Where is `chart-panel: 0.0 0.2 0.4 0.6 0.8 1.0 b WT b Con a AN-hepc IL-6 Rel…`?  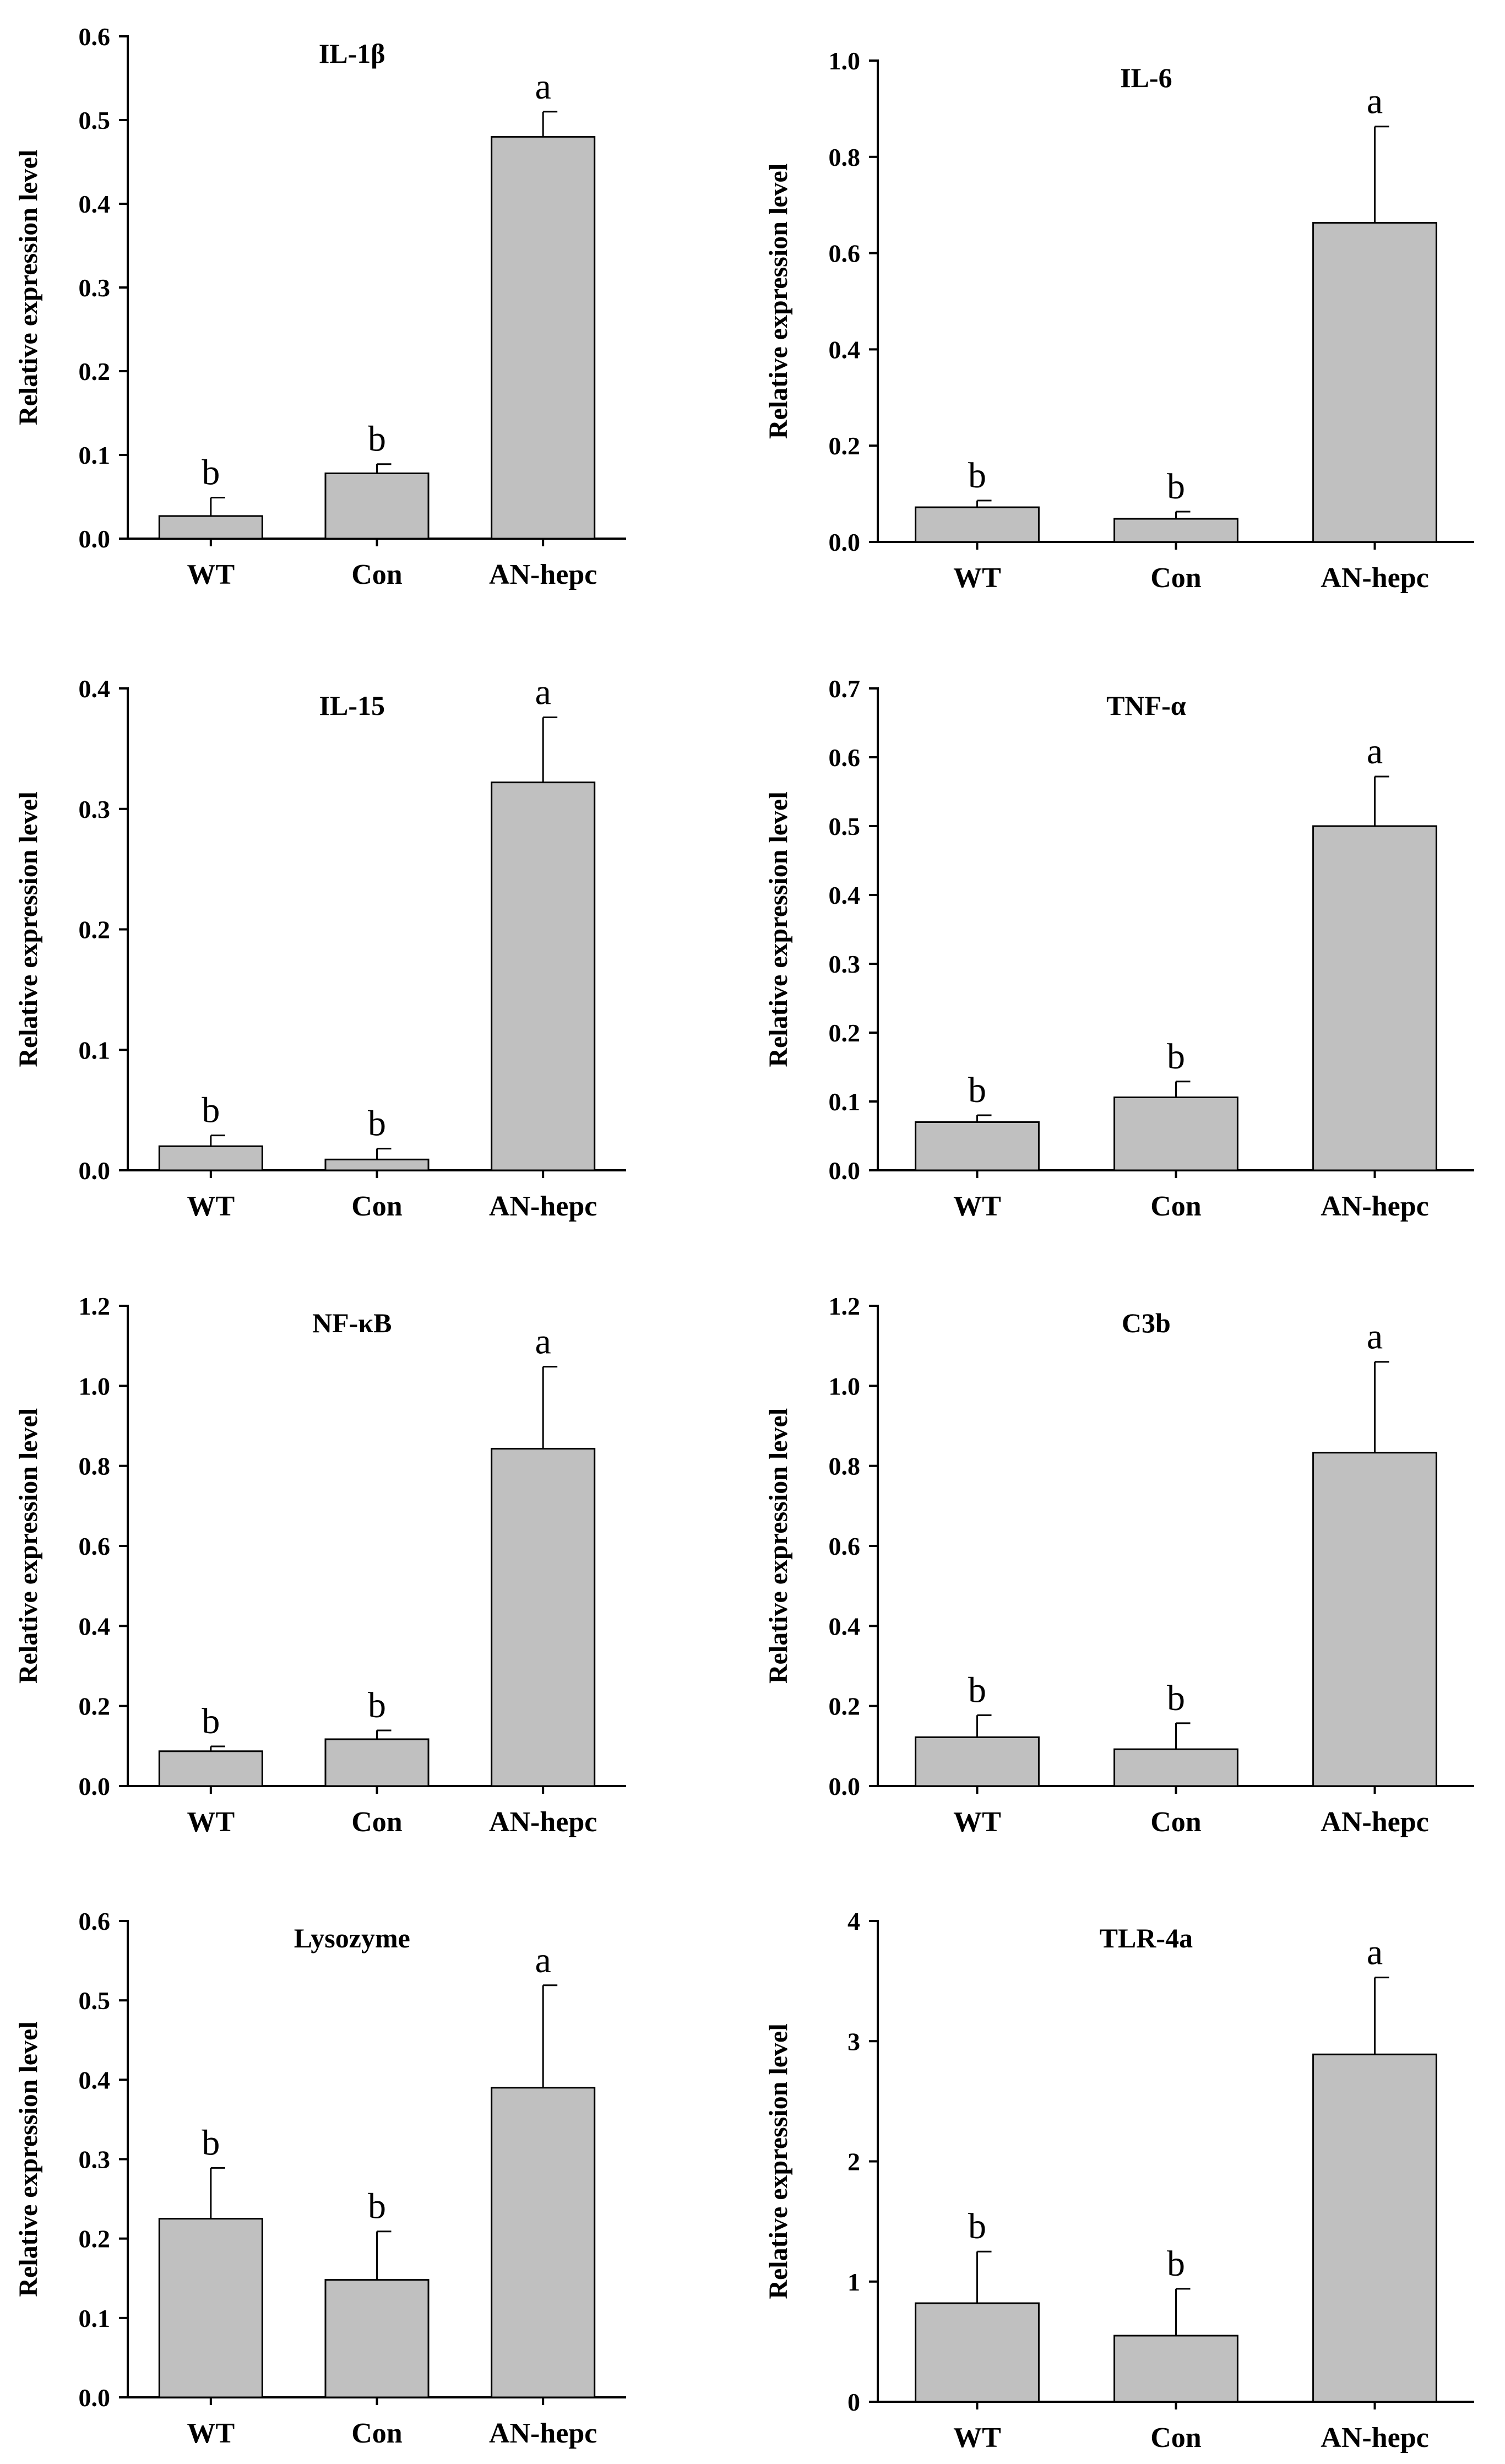 chart-panel: 0.0 0.2 0.4 0.6 0.8 1.0 b WT b Con a AN-hepc IL-6 Rel… is located at coordinates (1119, 320).